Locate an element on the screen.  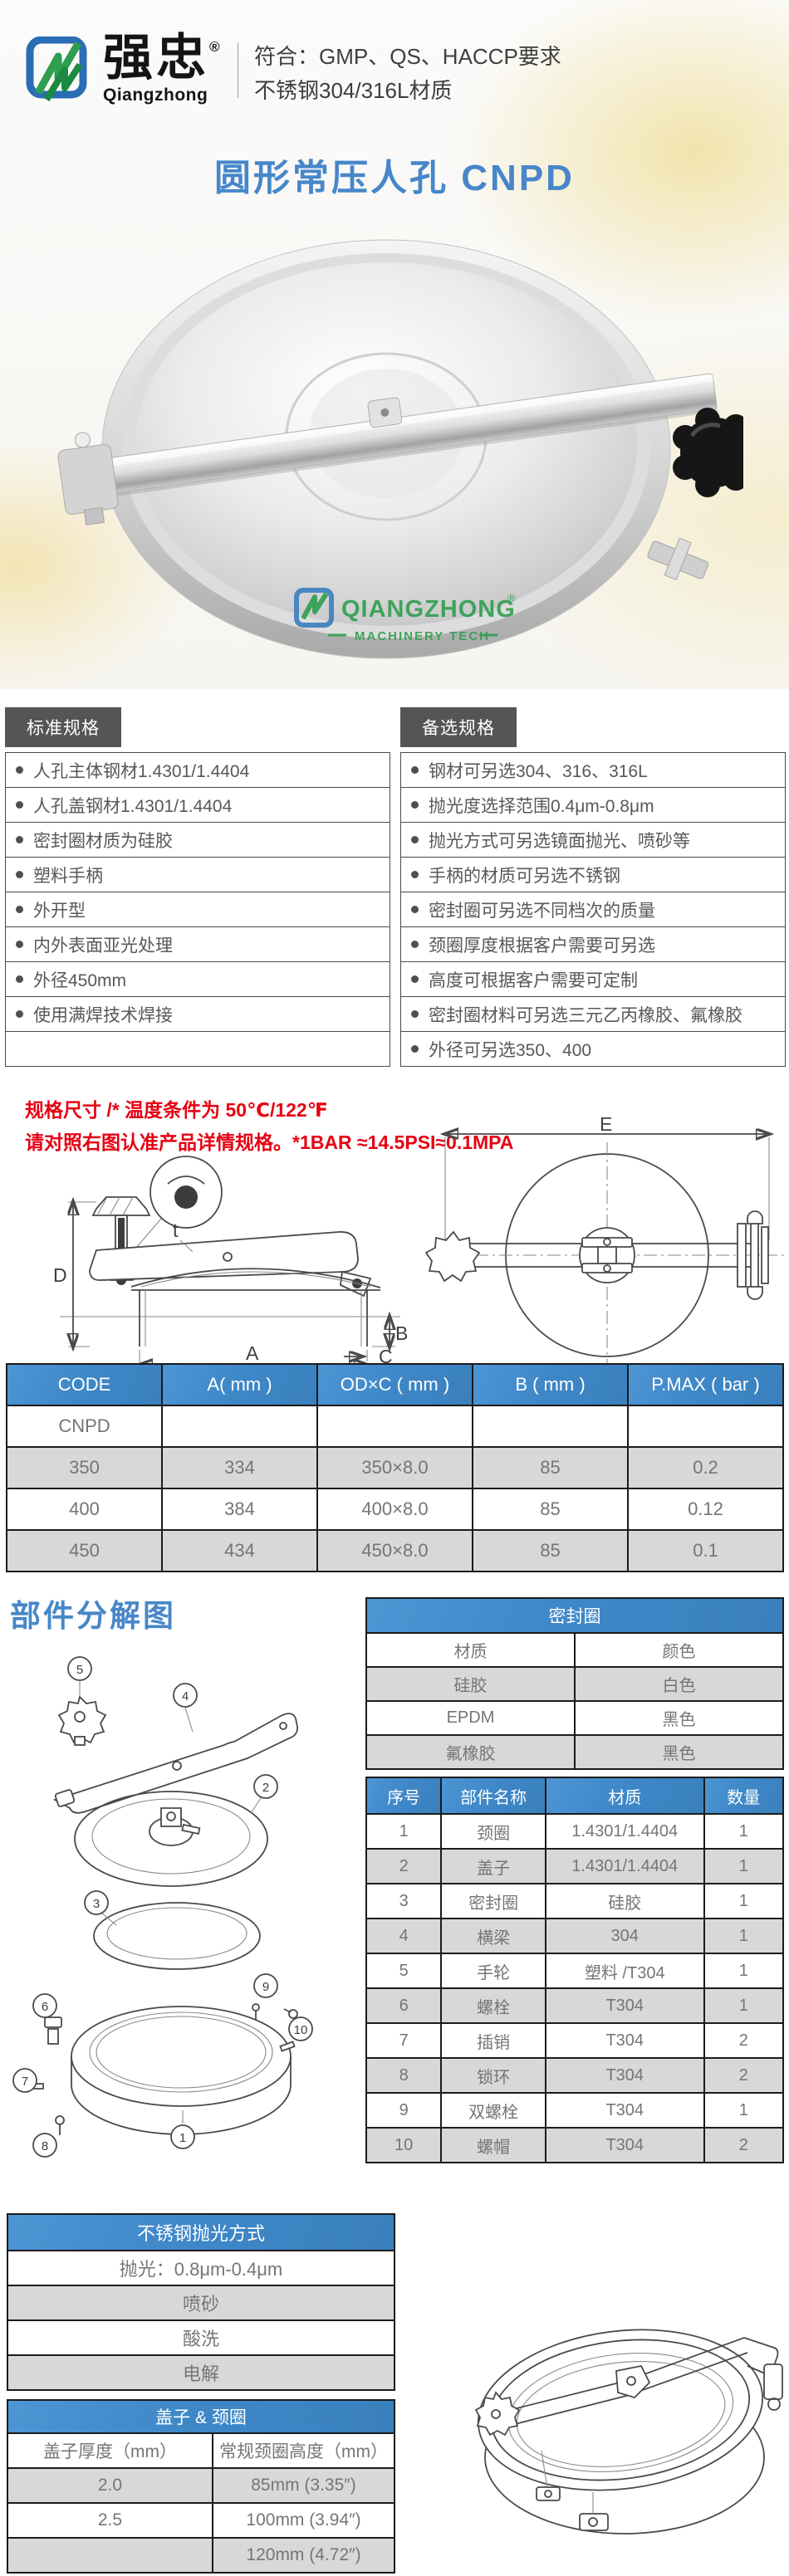
dim-label-a: A is located at coordinates (252, 1353).